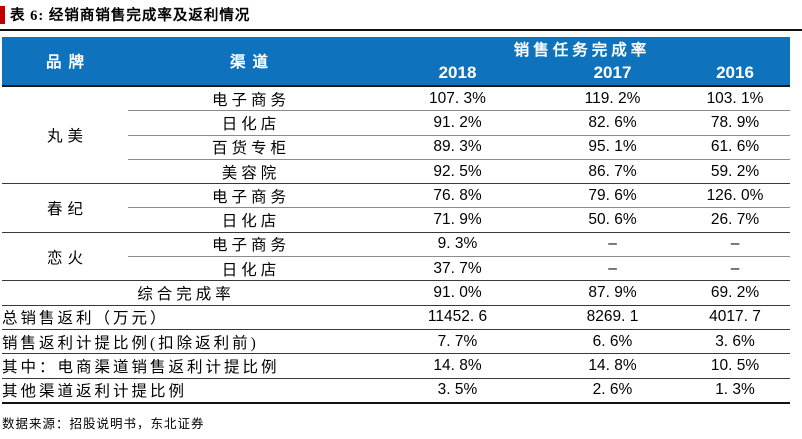  I want to click on table-row: 百货专柜 89. 3% 95. 1% 61. 6%, so click(396, 147).